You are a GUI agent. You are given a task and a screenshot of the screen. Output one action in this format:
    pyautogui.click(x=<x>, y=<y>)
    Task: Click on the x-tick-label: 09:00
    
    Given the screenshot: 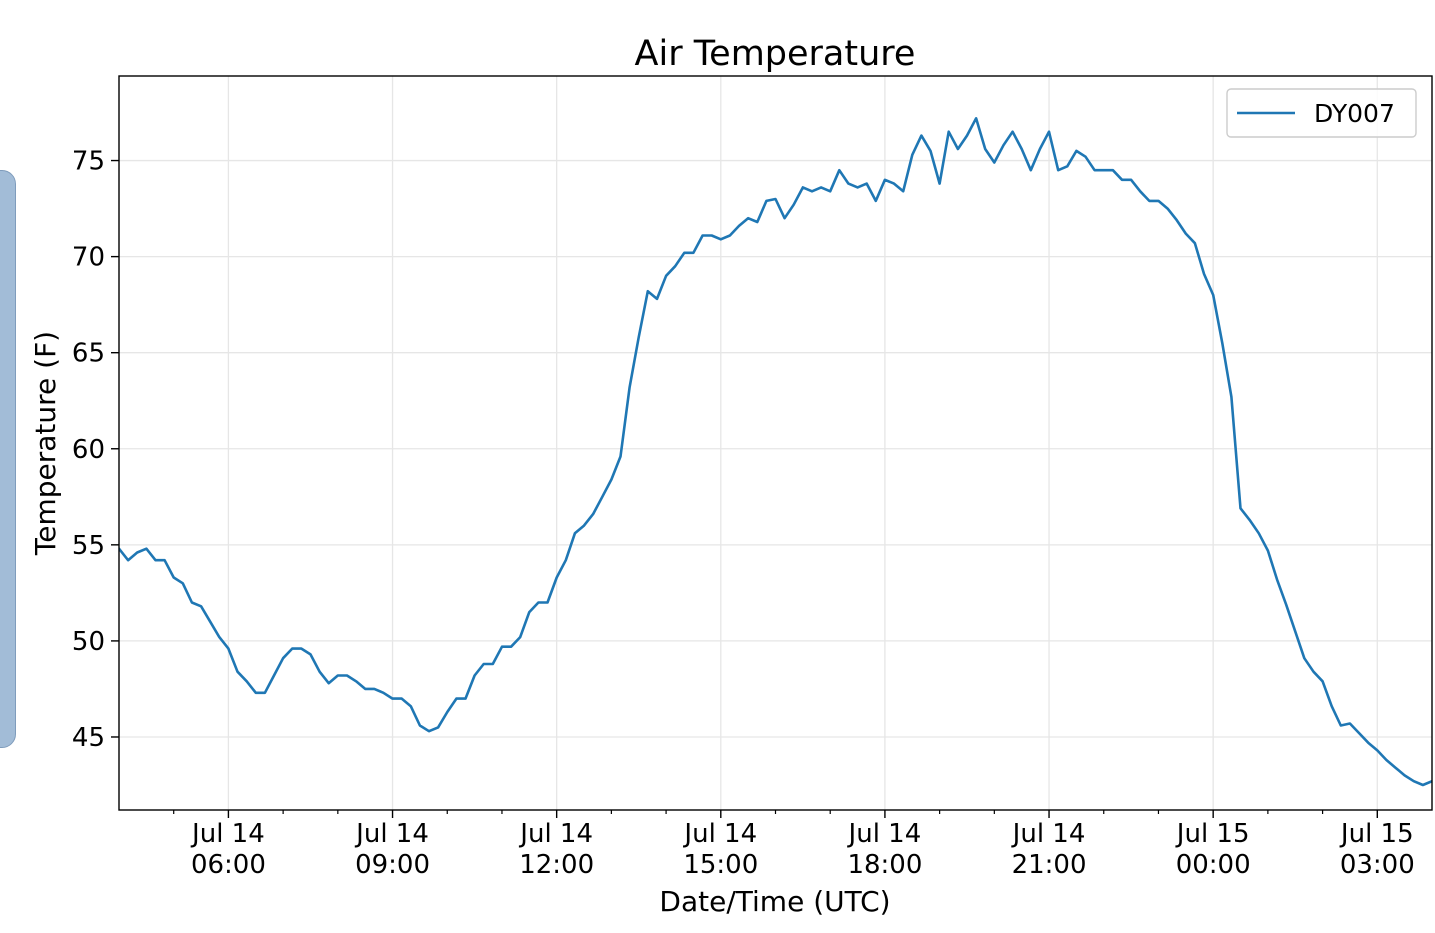 What is the action you would take?
    pyautogui.click(x=392, y=865)
    